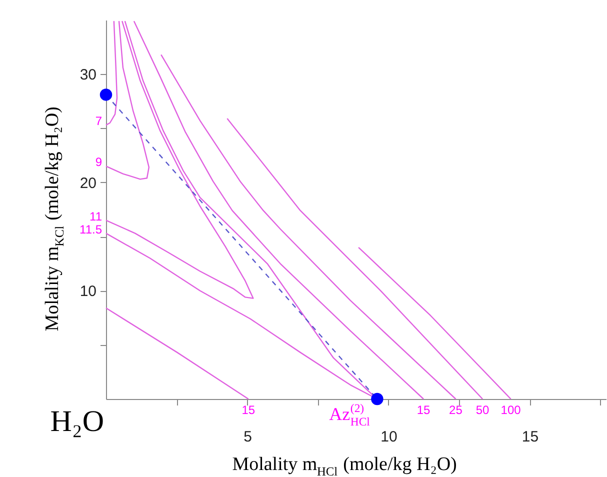  I want to click on text: H₂O, so click(77, 421).